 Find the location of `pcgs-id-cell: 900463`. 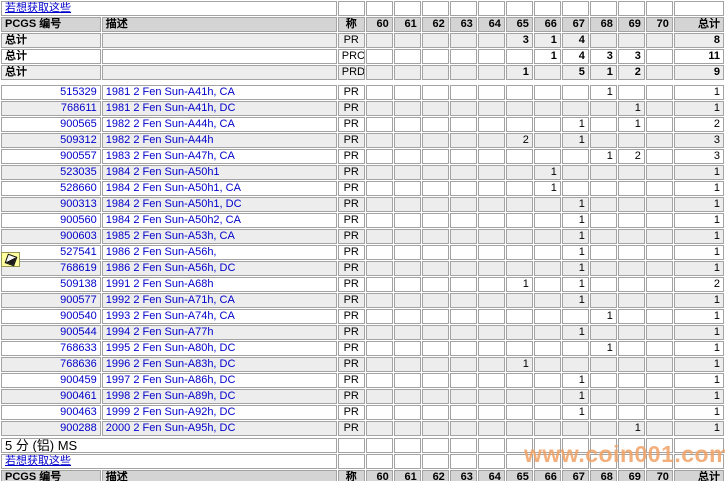

pcgs-id-cell: 900463 is located at coordinates (51, 412).